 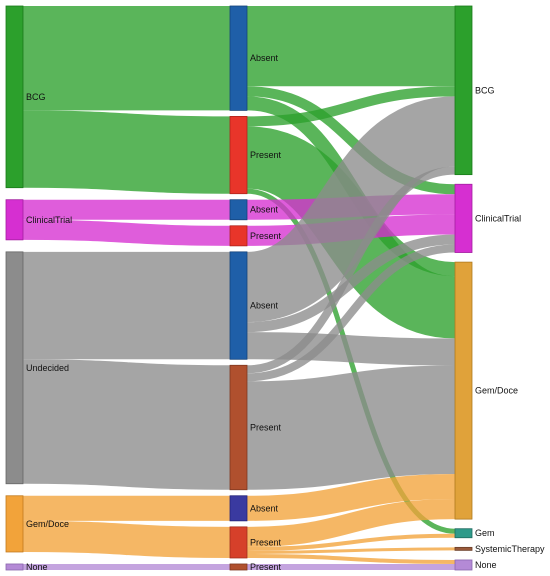 I want to click on node-label-und_p: Present, so click(x=266, y=428).